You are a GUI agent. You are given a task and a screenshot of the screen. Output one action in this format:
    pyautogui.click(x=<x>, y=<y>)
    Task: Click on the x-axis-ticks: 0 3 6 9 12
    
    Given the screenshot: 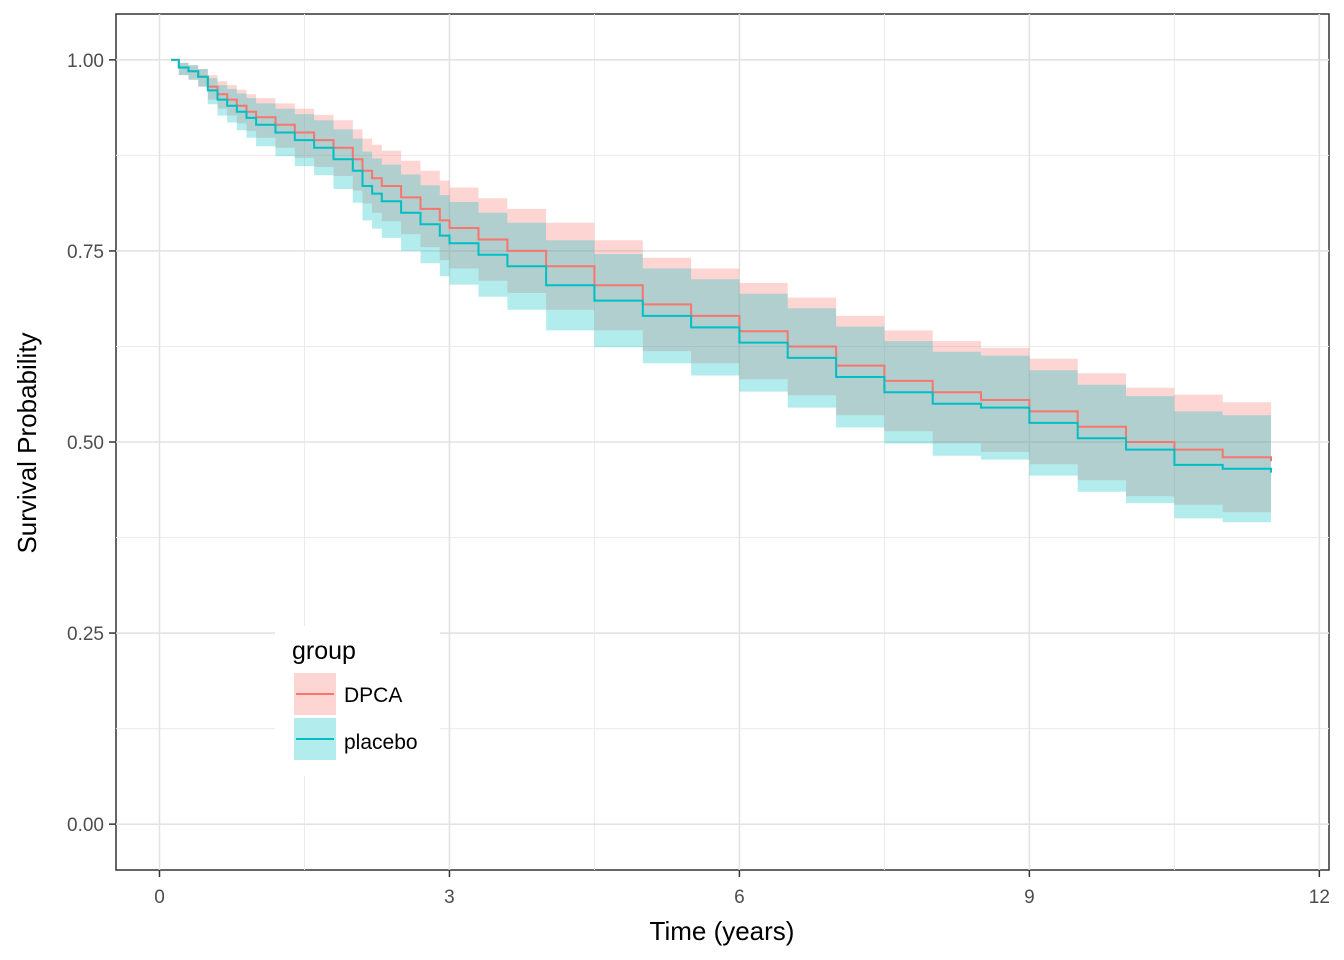 What is the action you would take?
    pyautogui.click(x=742, y=889)
    